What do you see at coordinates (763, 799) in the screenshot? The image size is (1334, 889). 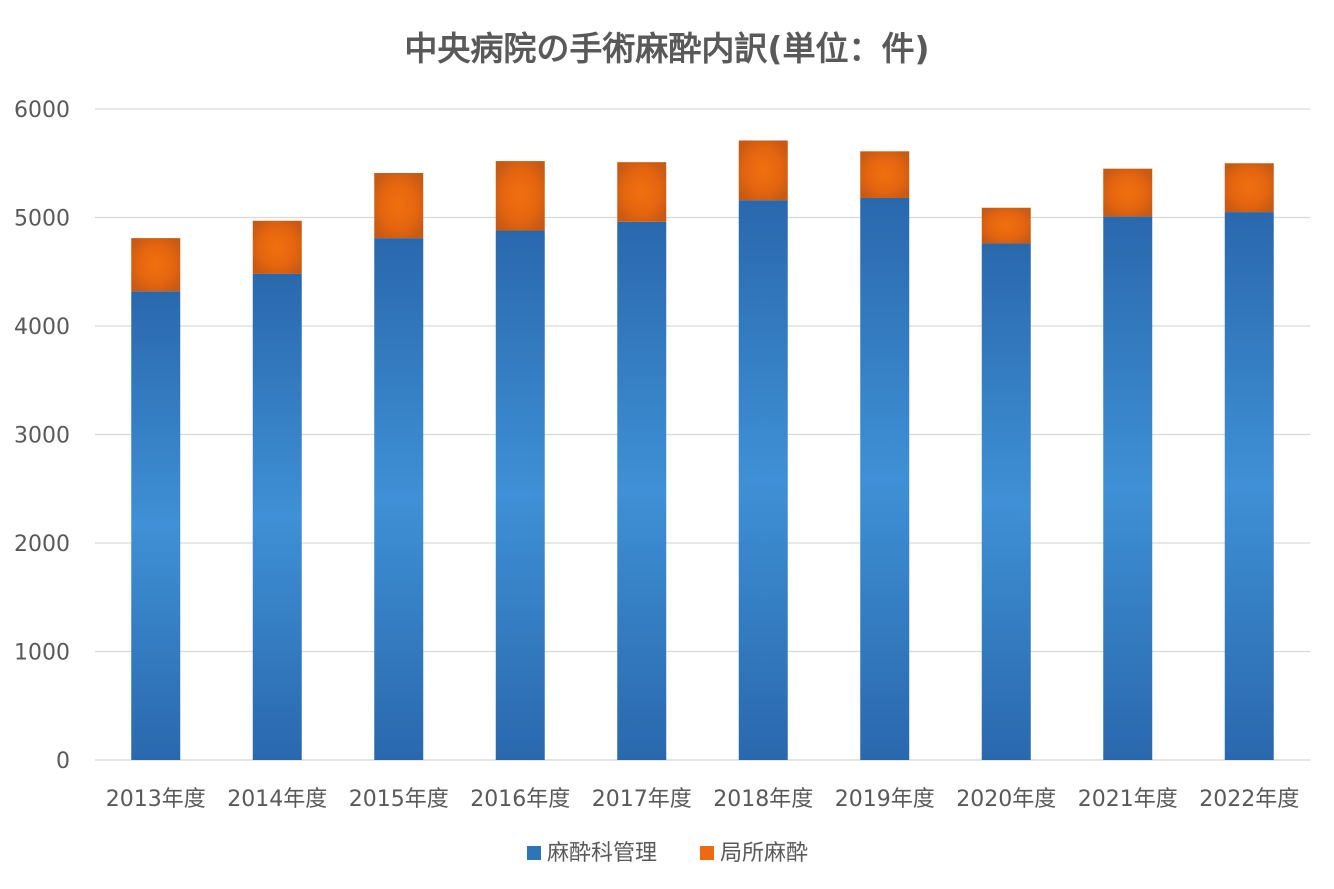 I see `x-tick-label: 2018年度` at bounding box center [763, 799].